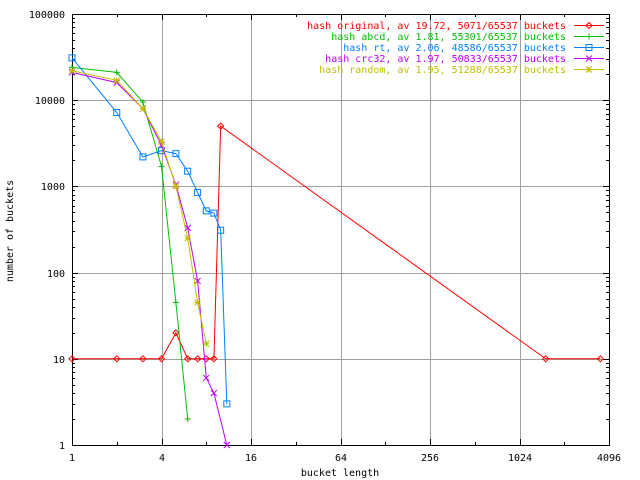  I want to click on y-tick-label: 1, so click(62, 446).